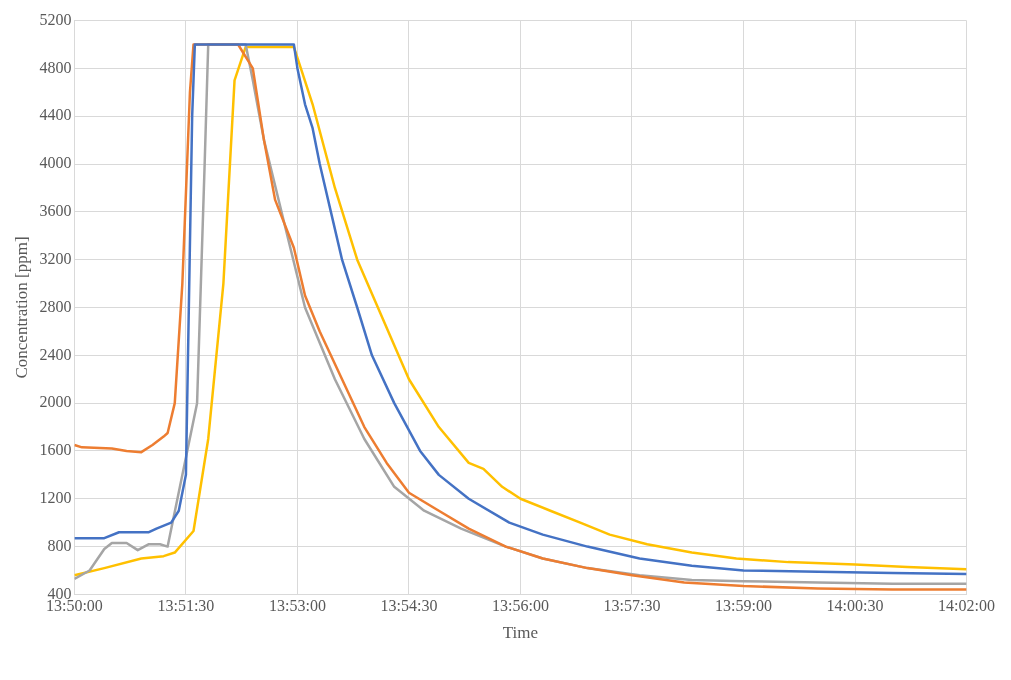 Image resolution: width=1011 pixels, height=680 pixels. What do you see at coordinates (21, 307) in the screenshot?
I see `y-axis-title: Concentration [ppm]` at bounding box center [21, 307].